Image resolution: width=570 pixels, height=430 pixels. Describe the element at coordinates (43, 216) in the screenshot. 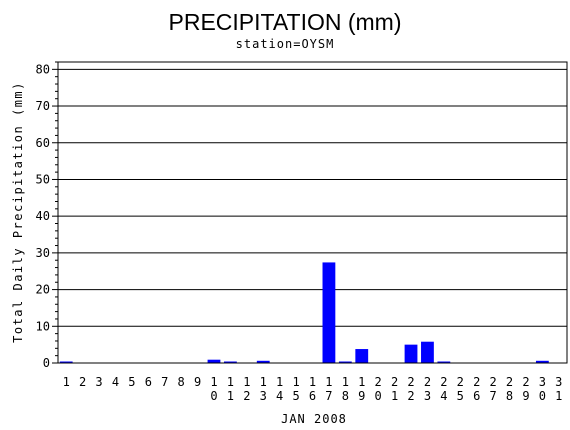

I see `y-tick-label: 40` at that location.